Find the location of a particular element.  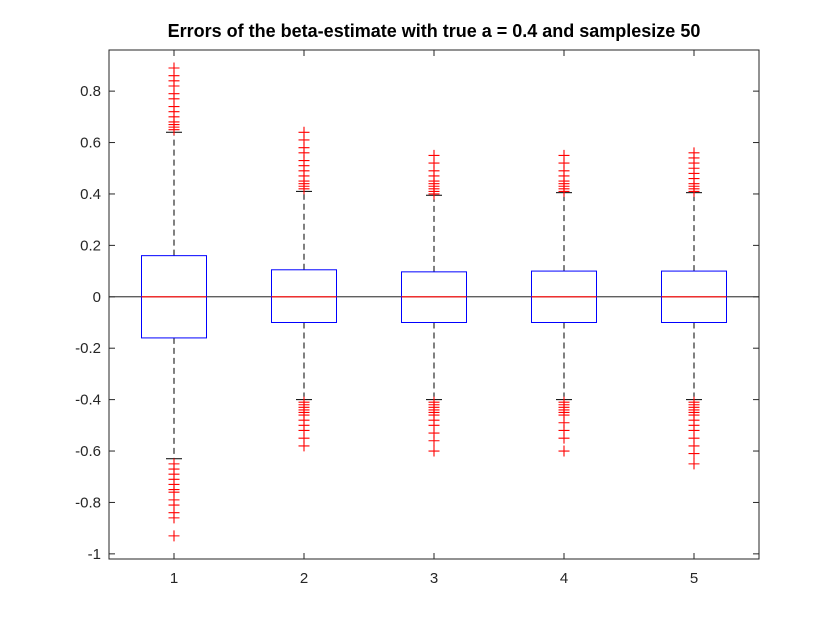

x-tick-label: 3 is located at coordinates (434, 578).